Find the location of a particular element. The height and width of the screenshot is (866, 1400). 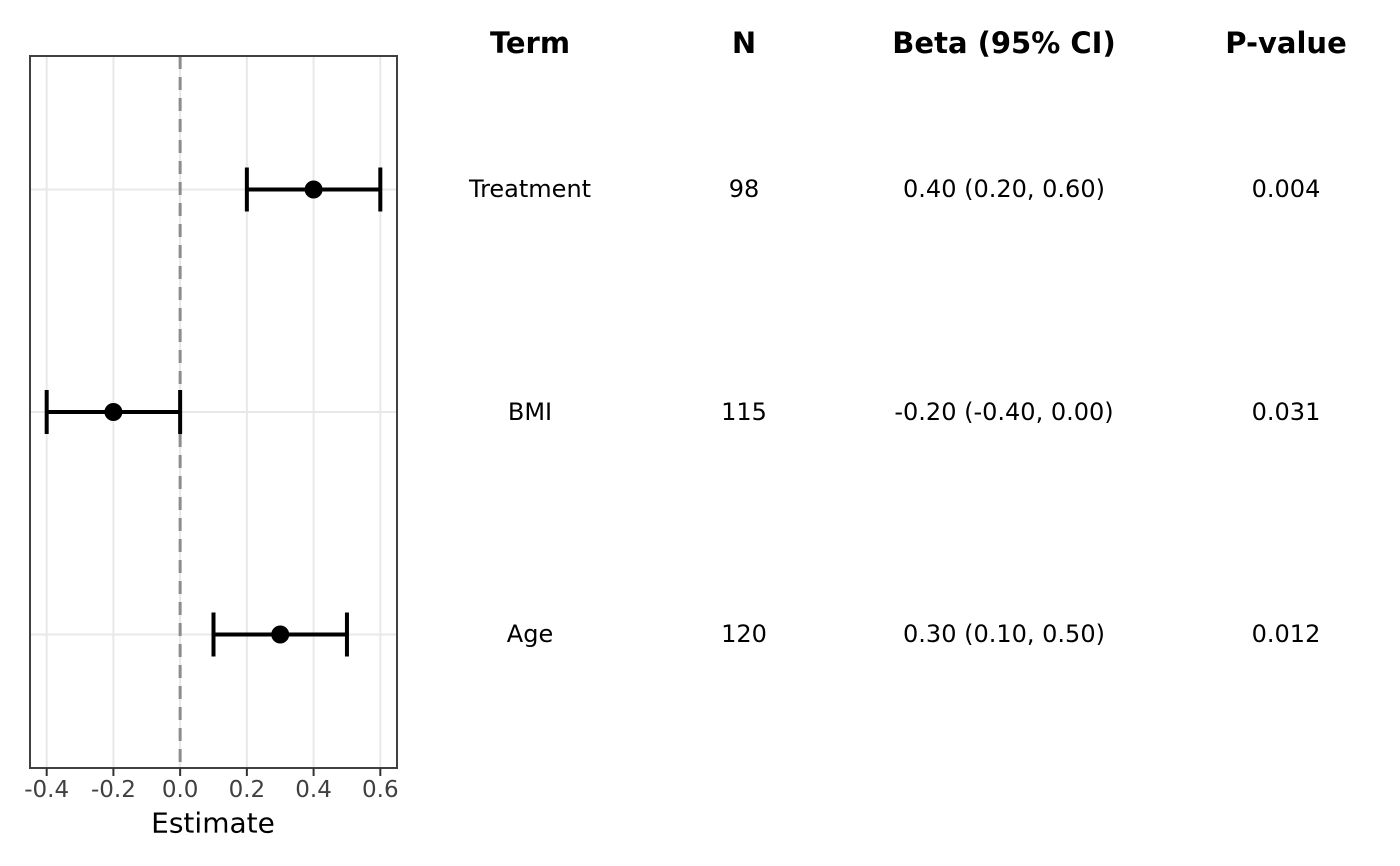

beta-ci-cell: 0.40 (0.20, 0.60) is located at coordinates (1004, 189).